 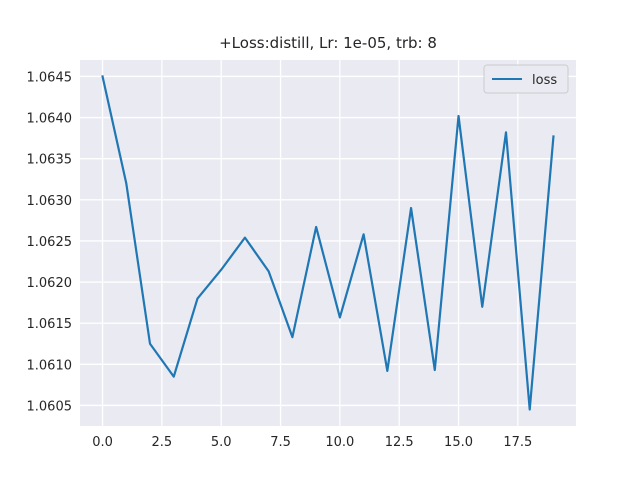 What do you see at coordinates (517, 442) in the screenshot?
I see `x-tick-label: 17.5` at bounding box center [517, 442].